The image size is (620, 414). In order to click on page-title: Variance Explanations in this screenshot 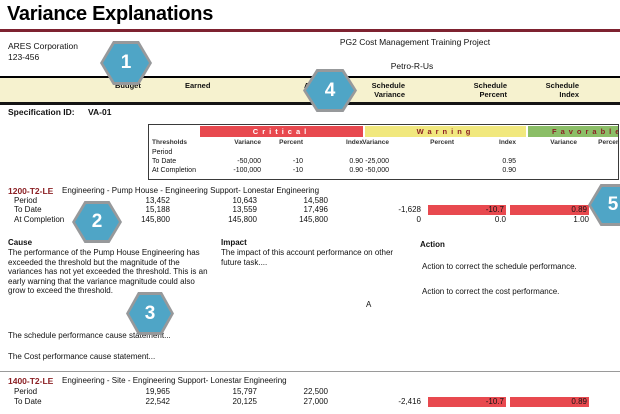, I will do `click(110, 14)`.